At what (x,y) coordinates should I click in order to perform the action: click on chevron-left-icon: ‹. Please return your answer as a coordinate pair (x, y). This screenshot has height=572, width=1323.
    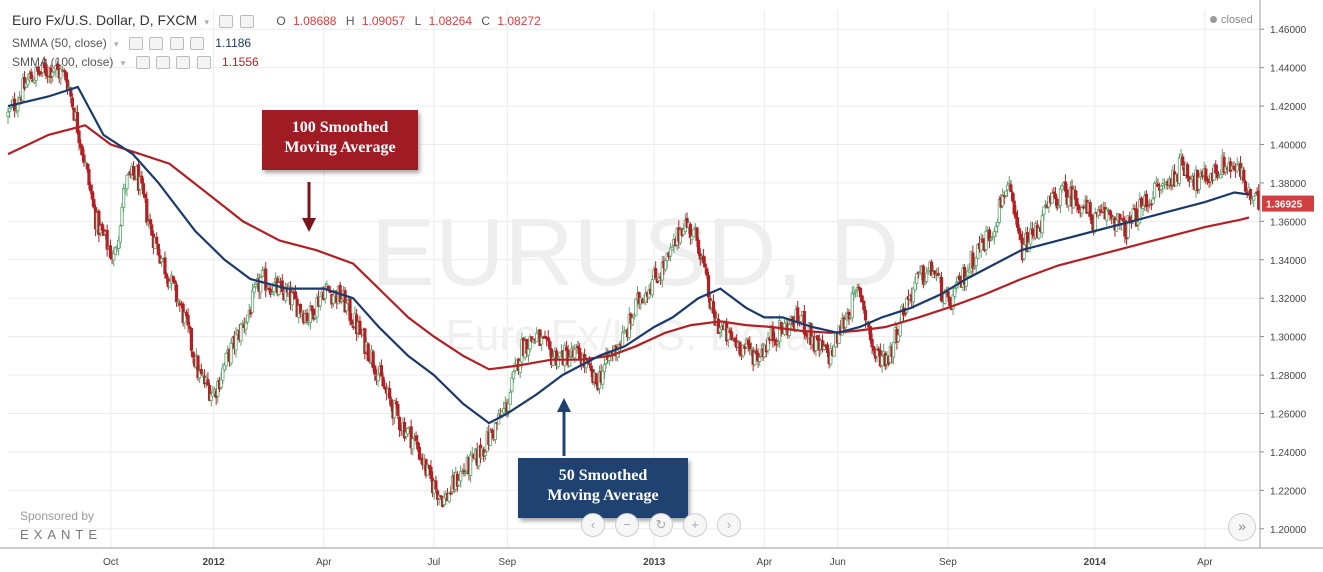
    Looking at the image, I should click on (593, 525).